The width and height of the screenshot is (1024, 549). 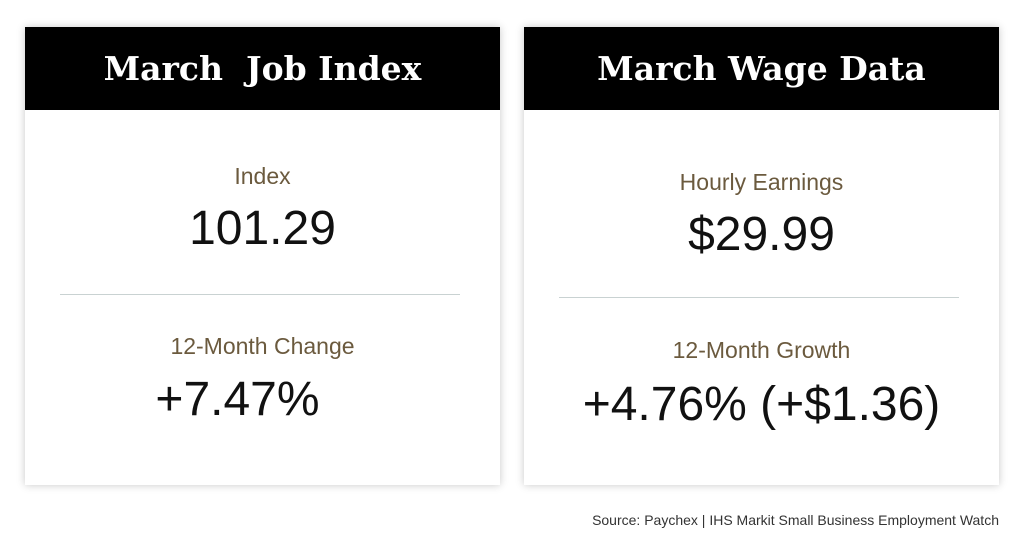 I want to click on change-label: 12-Month Change, so click(x=262, y=346).